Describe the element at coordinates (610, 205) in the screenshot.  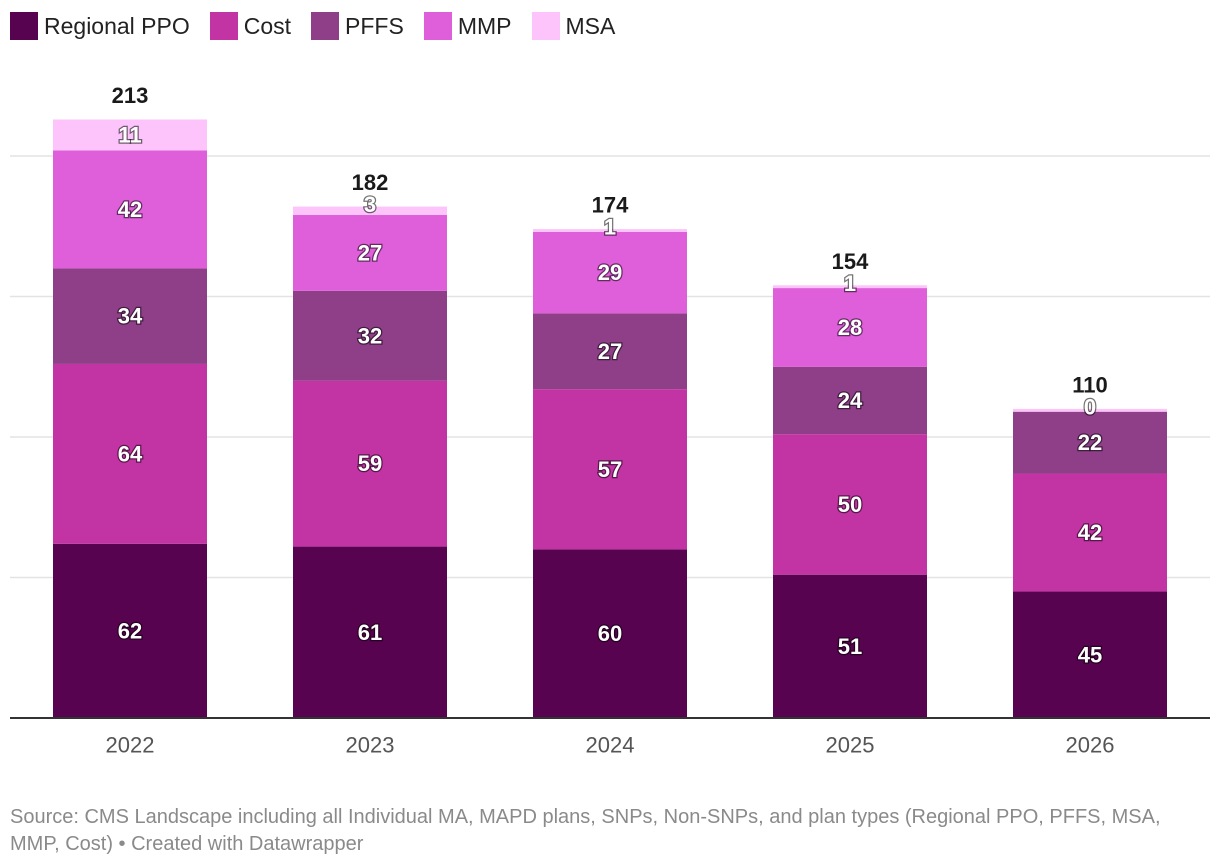
I see `total-label: 174` at that location.